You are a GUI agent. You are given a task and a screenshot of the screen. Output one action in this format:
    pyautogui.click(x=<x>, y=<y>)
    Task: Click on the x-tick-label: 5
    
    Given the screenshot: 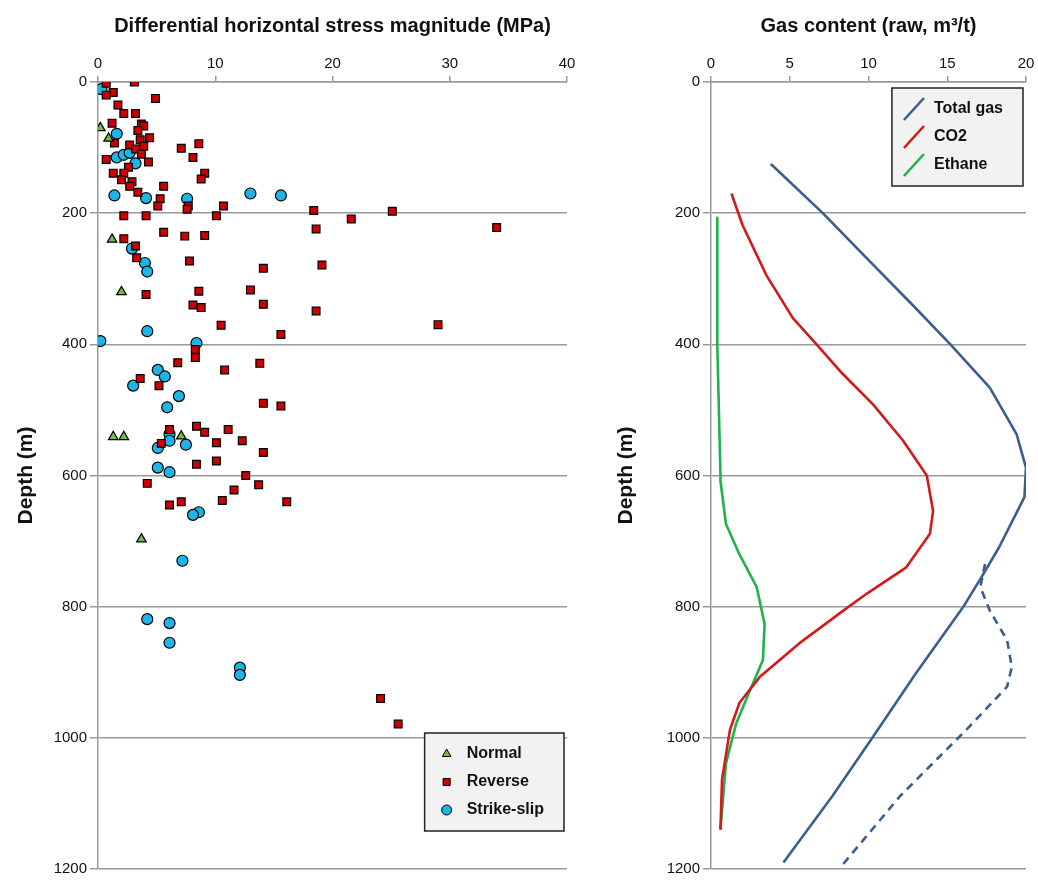 What is the action you would take?
    pyautogui.click(x=789, y=63)
    